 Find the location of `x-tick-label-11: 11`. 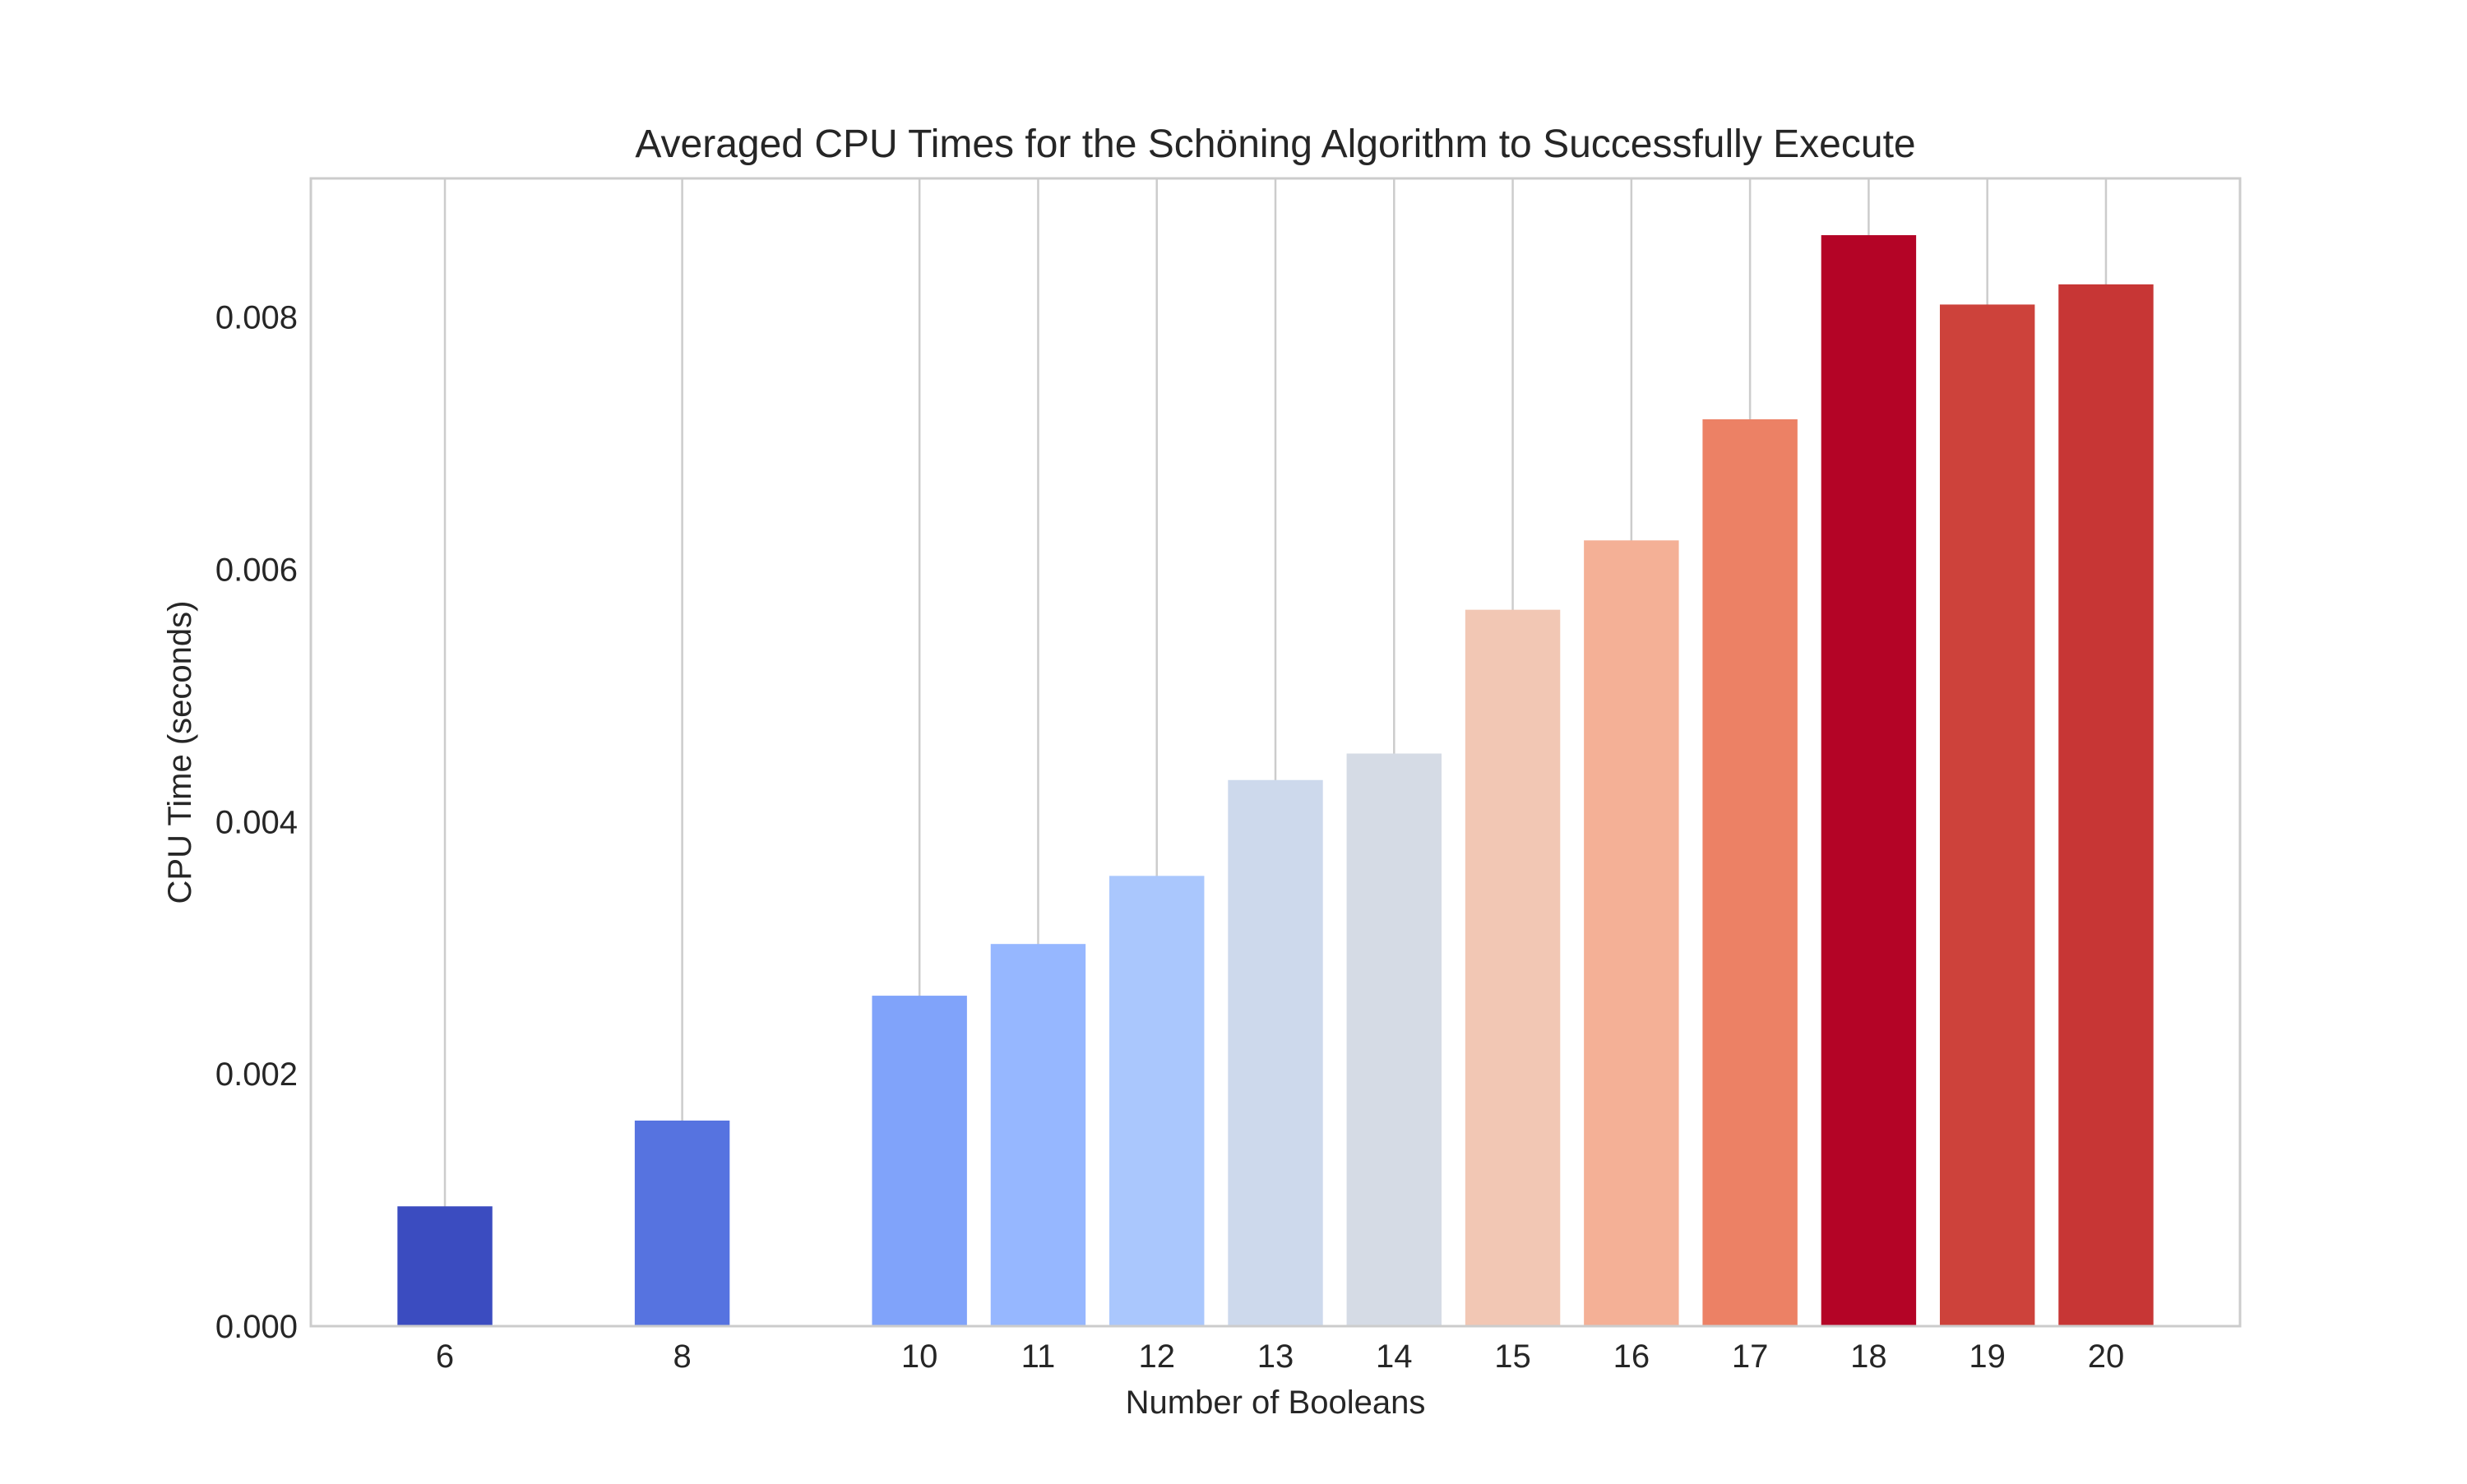

x-tick-label-11: 11 is located at coordinates (1038, 1357).